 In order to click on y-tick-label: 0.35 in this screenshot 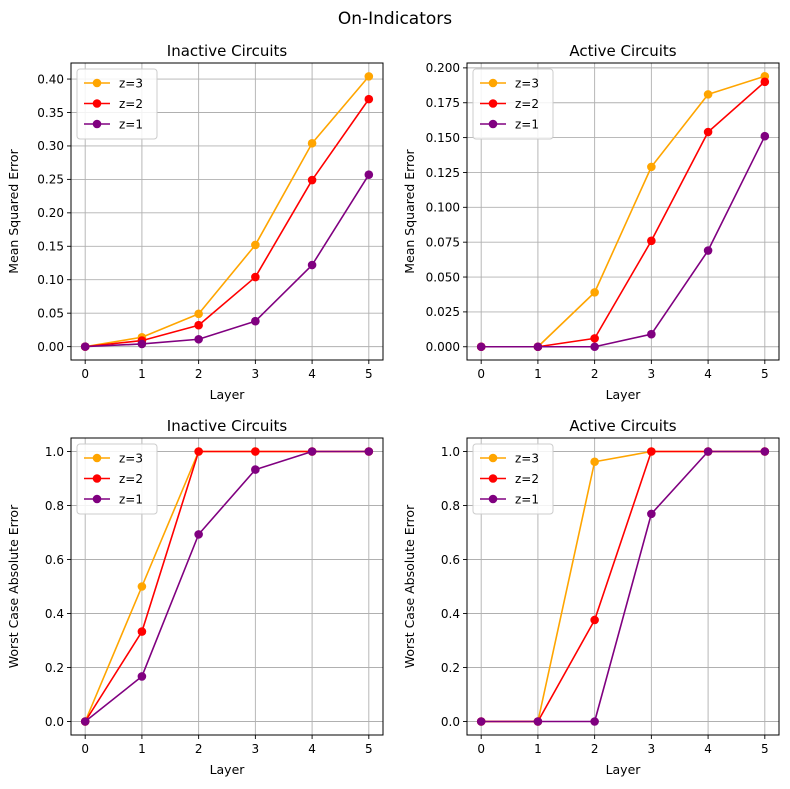, I will do `click(50, 113)`.